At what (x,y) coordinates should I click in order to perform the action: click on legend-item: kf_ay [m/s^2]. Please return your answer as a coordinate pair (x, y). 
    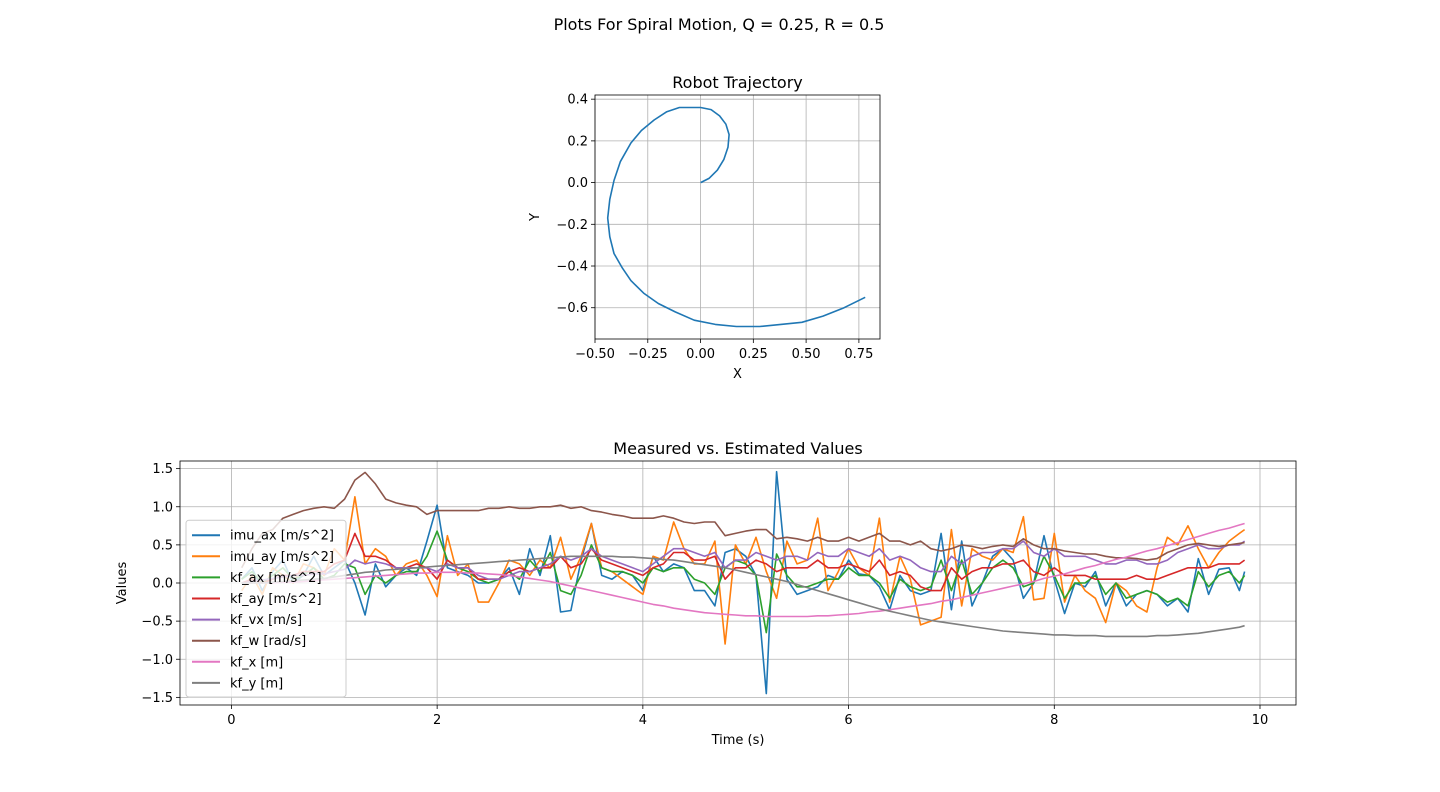
    Looking at the image, I should click on (257, 599).